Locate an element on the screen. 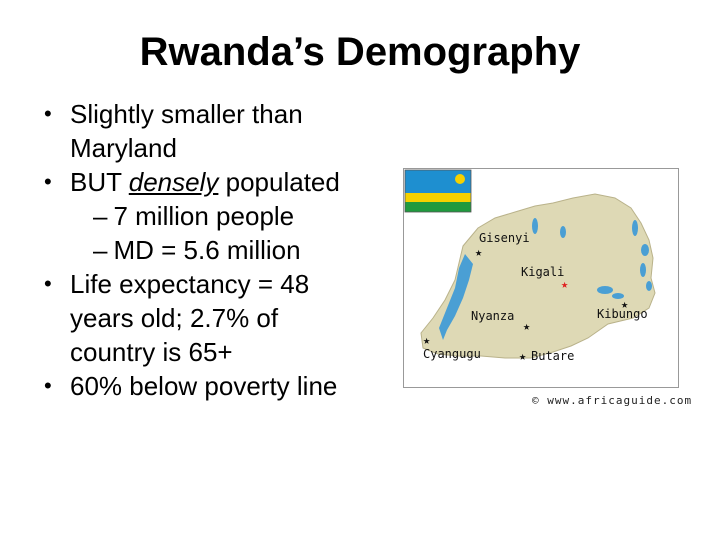  map-credit: © www.africaguide.com is located at coordinates (612, 400).